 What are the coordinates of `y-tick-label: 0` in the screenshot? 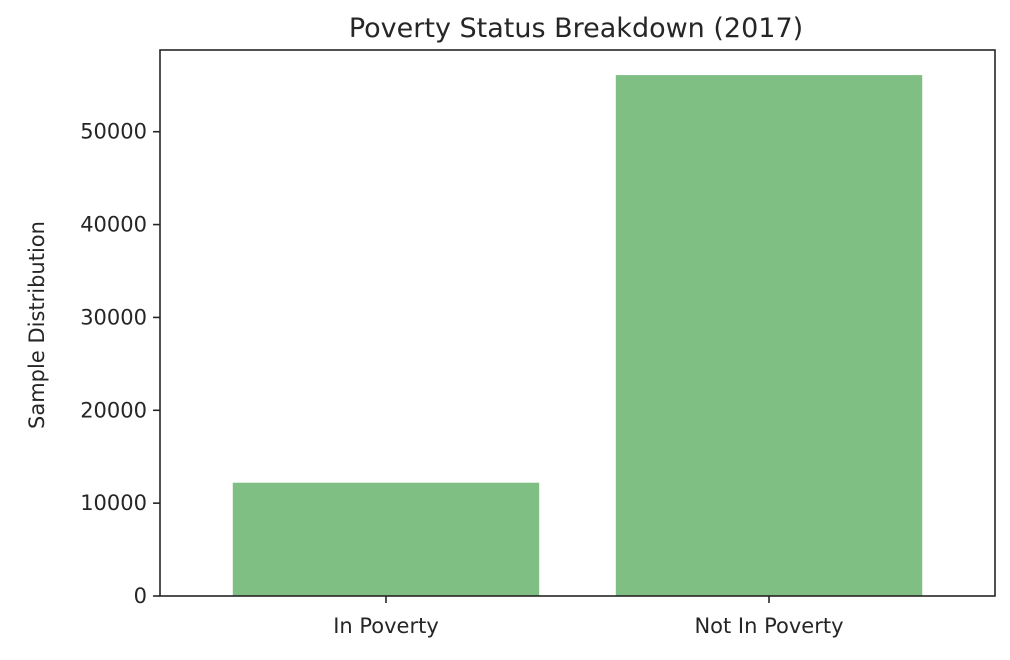 It's located at (140, 596).